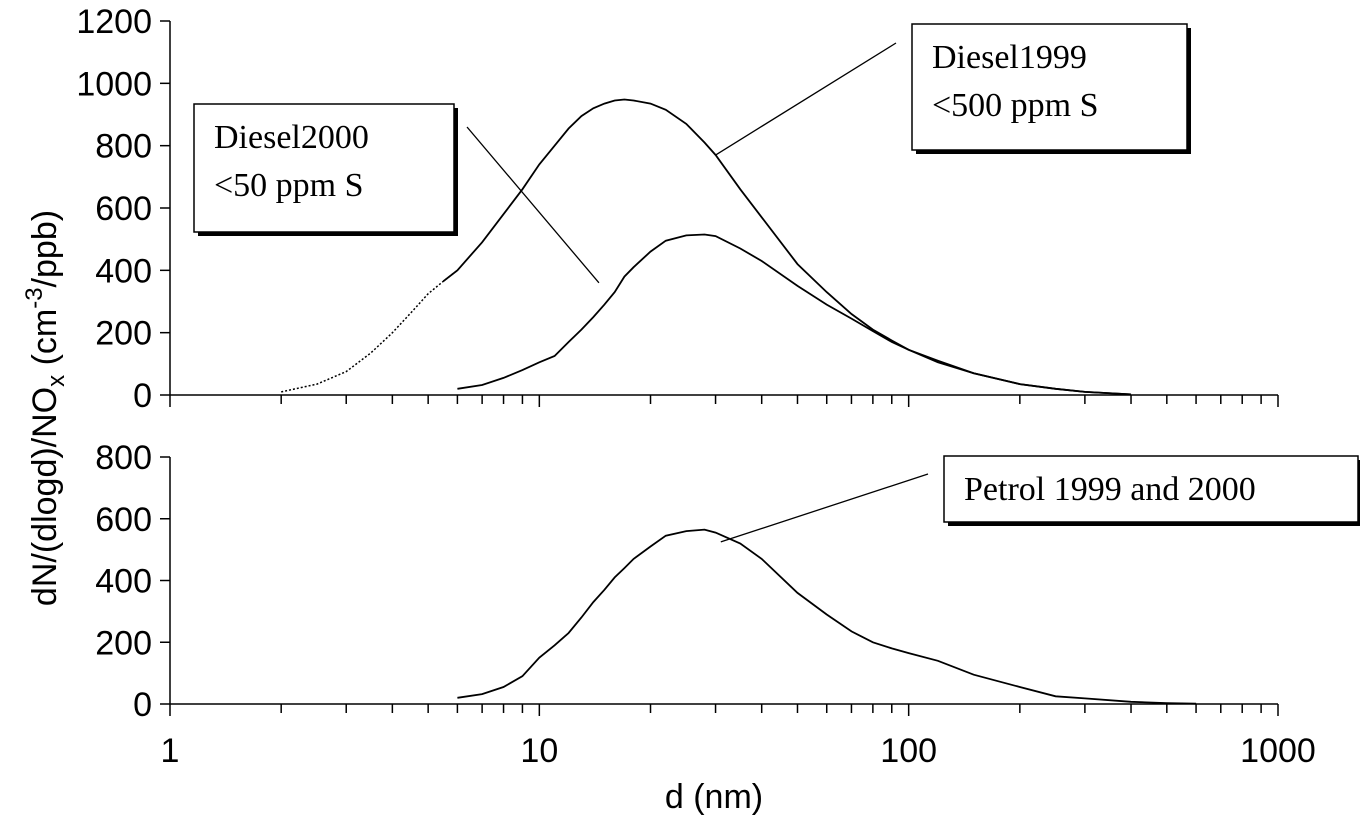 Image resolution: width=1360 pixels, height=826 pixels. I want to click on top-y-tick-label: 800, so click(123, 147).